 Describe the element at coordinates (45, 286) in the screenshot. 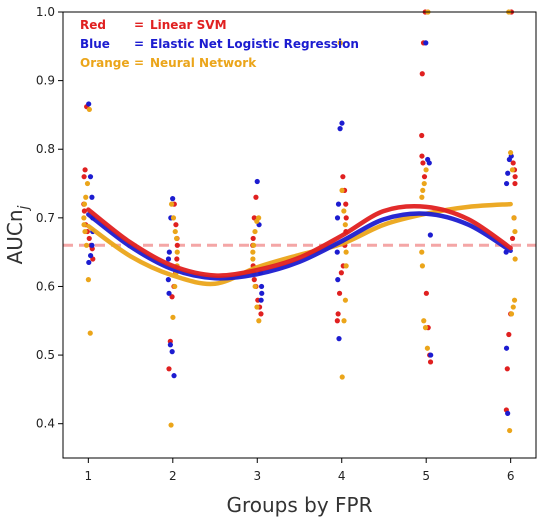

I see `y-tick-label: 0.6` at that location.